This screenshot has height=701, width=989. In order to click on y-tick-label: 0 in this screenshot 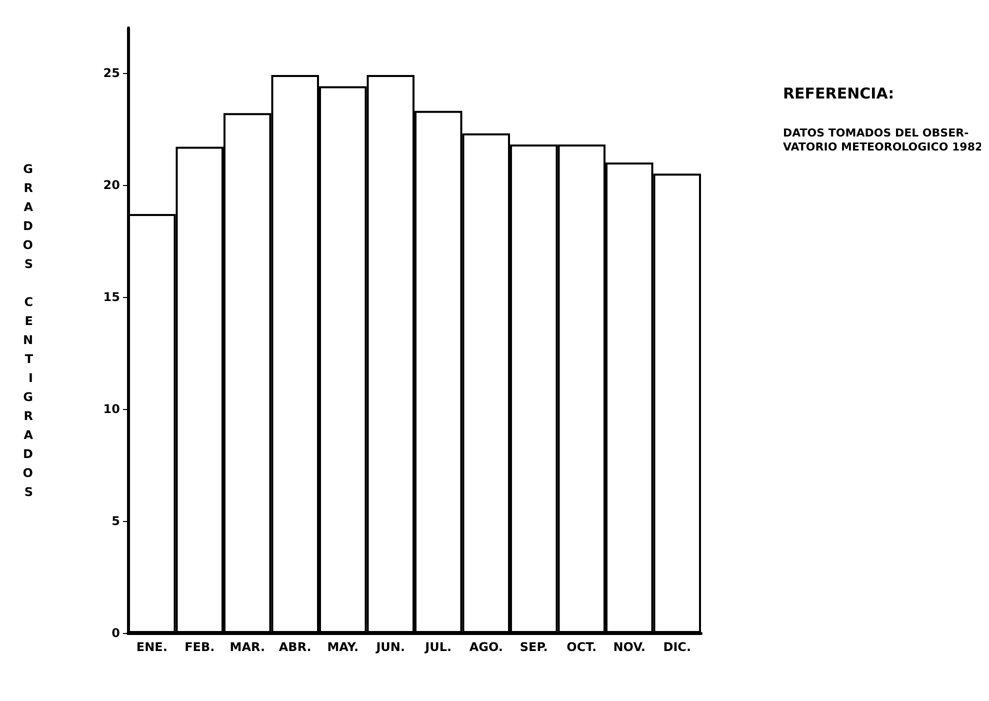, I will do `click(116, 633)`.